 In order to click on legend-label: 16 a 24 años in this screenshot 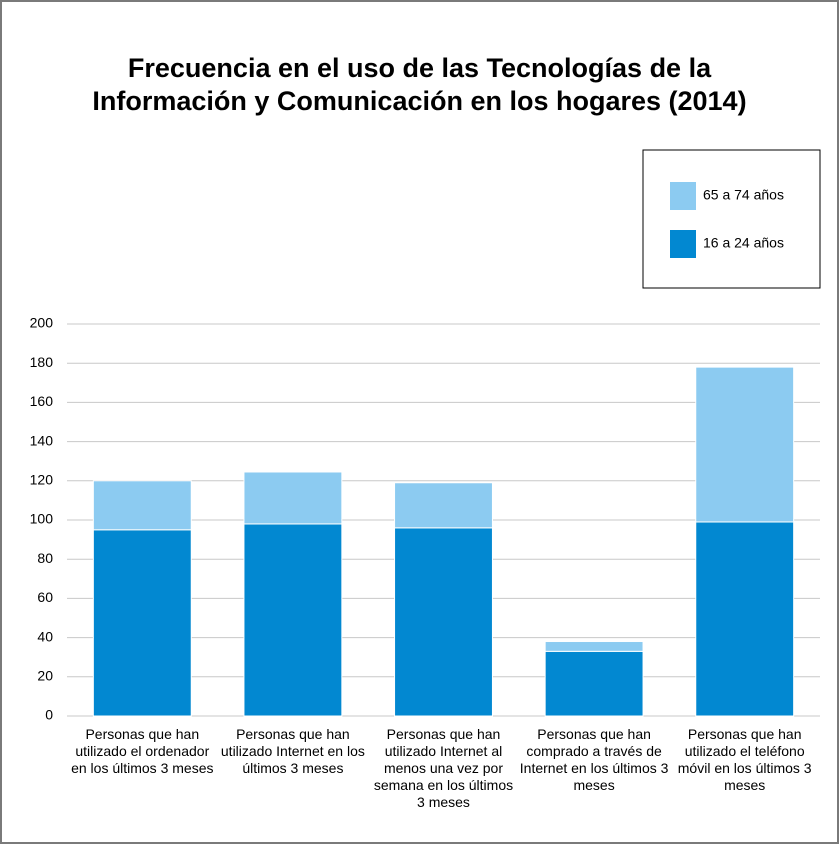, I will do `click(743, 243)`.